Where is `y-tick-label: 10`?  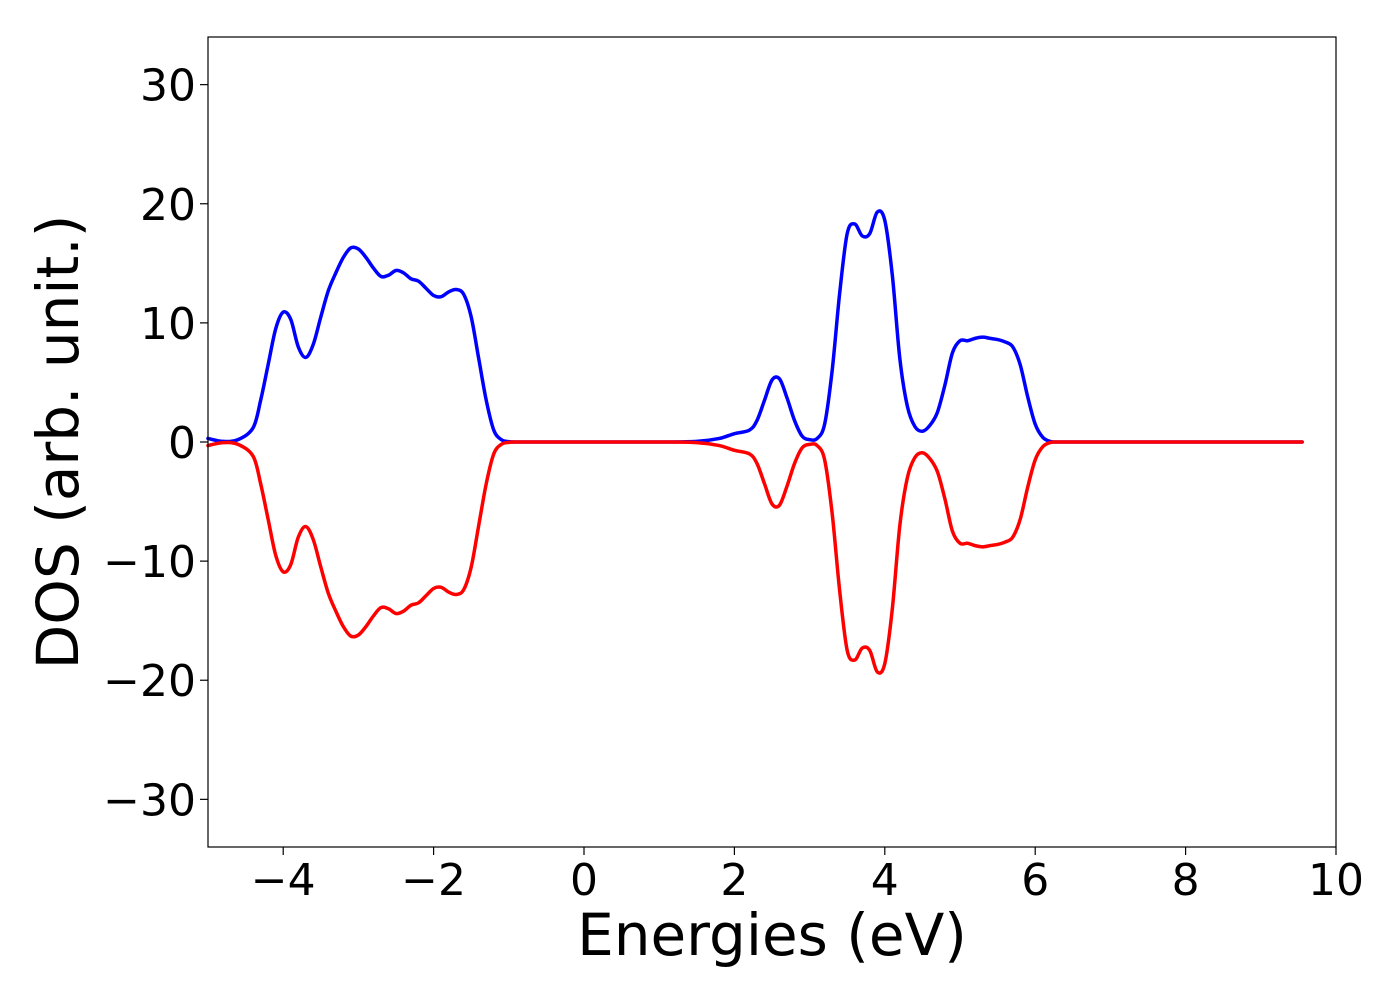 y-tick-label: 10 is located at coordinates (168, 324).